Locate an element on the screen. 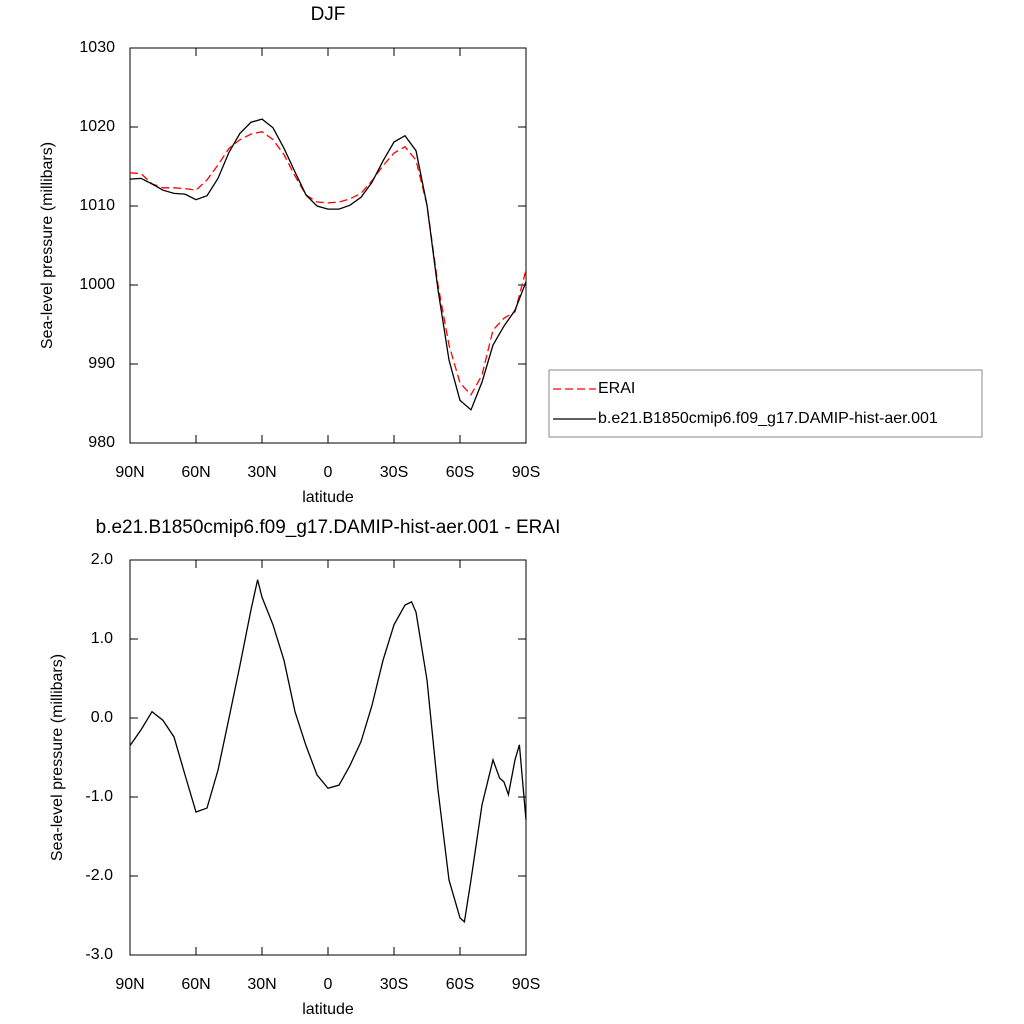 This screenshot has height=1024, width=1024. y-tick-label: 1030 is located at coordinates (97, 47).